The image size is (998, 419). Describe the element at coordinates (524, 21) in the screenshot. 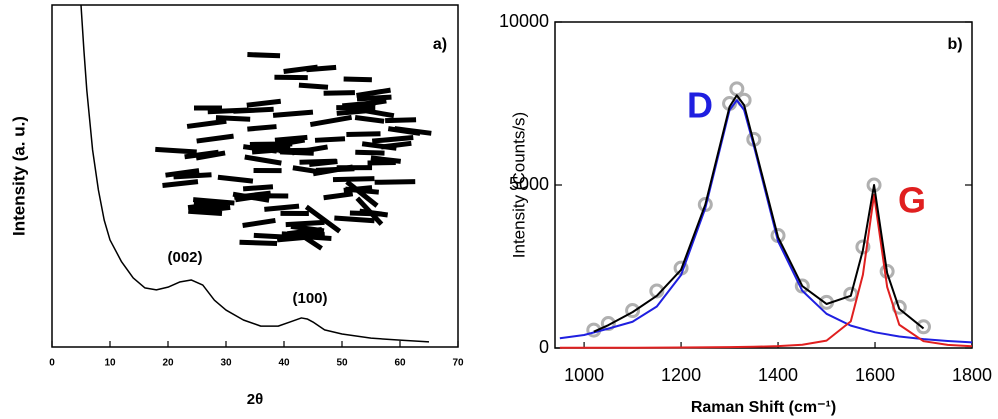

I see `y-tick-label: 10000` at that location.